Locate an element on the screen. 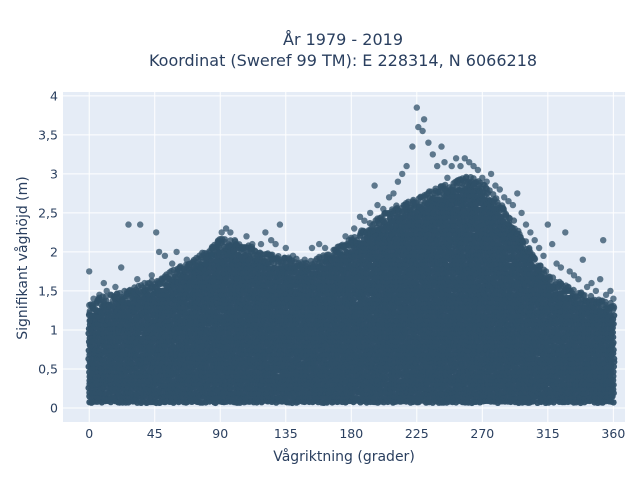 The width and height of the screenshot is (640, 480). data-point is located at coordinates (224, 239).